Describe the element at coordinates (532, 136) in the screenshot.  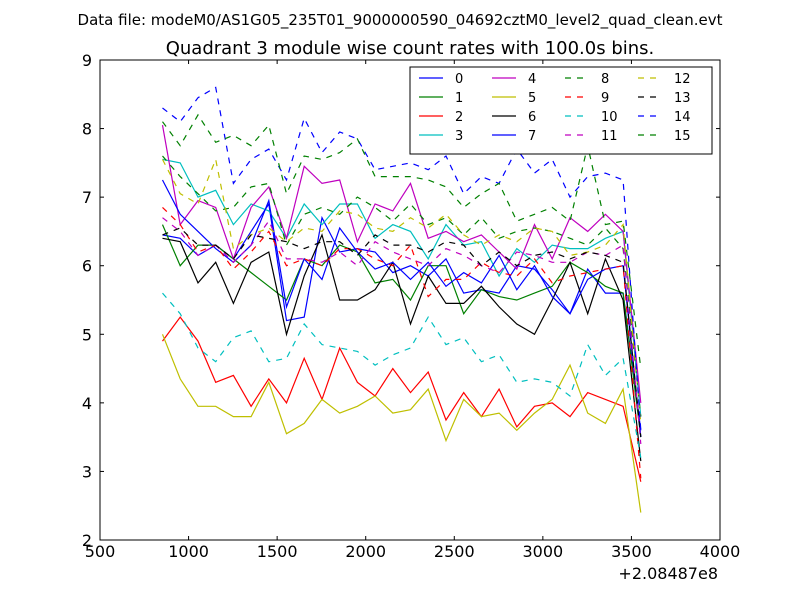
I see `legend-label-7: 7` at that location.